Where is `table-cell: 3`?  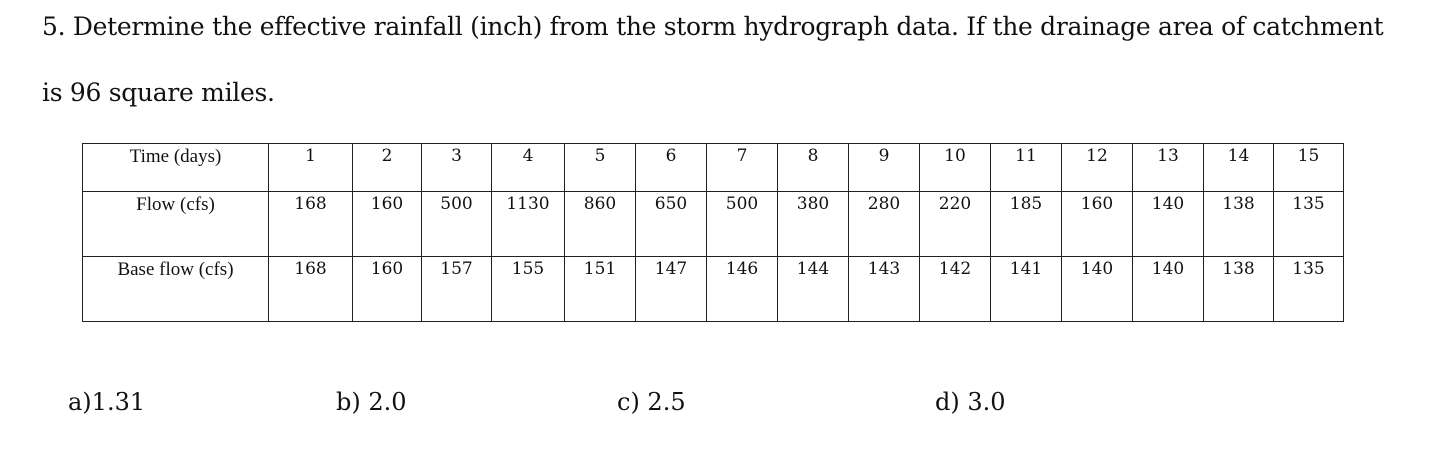 table-cell: 3 is located at coordinates (456, 167).